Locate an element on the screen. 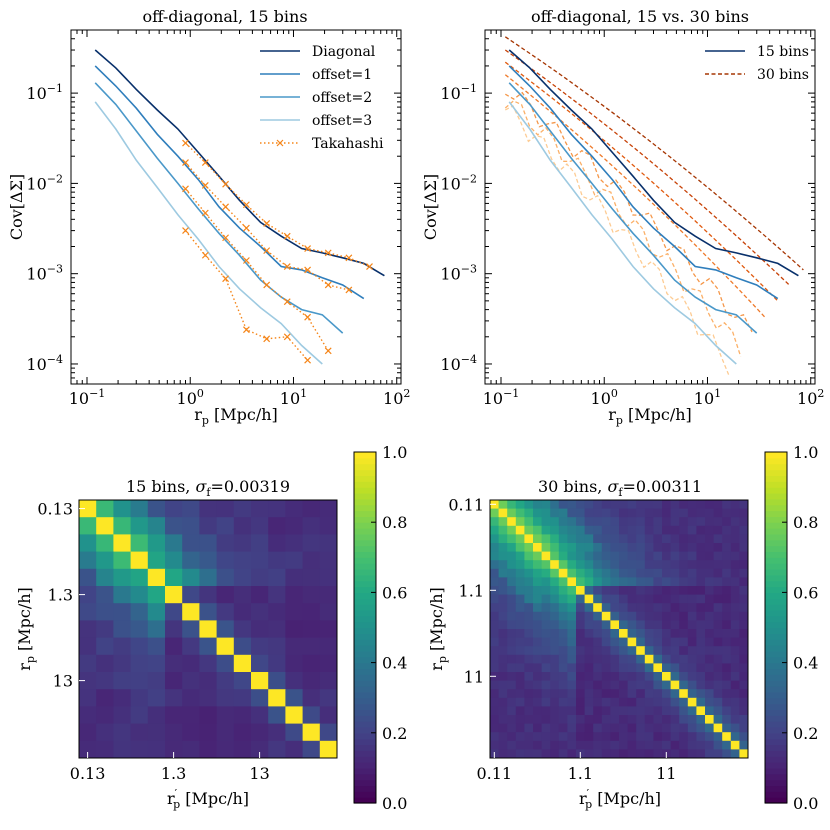 This screenshot has height=830, width=830. series-30-bins-line is located at coordinates (617, 240).